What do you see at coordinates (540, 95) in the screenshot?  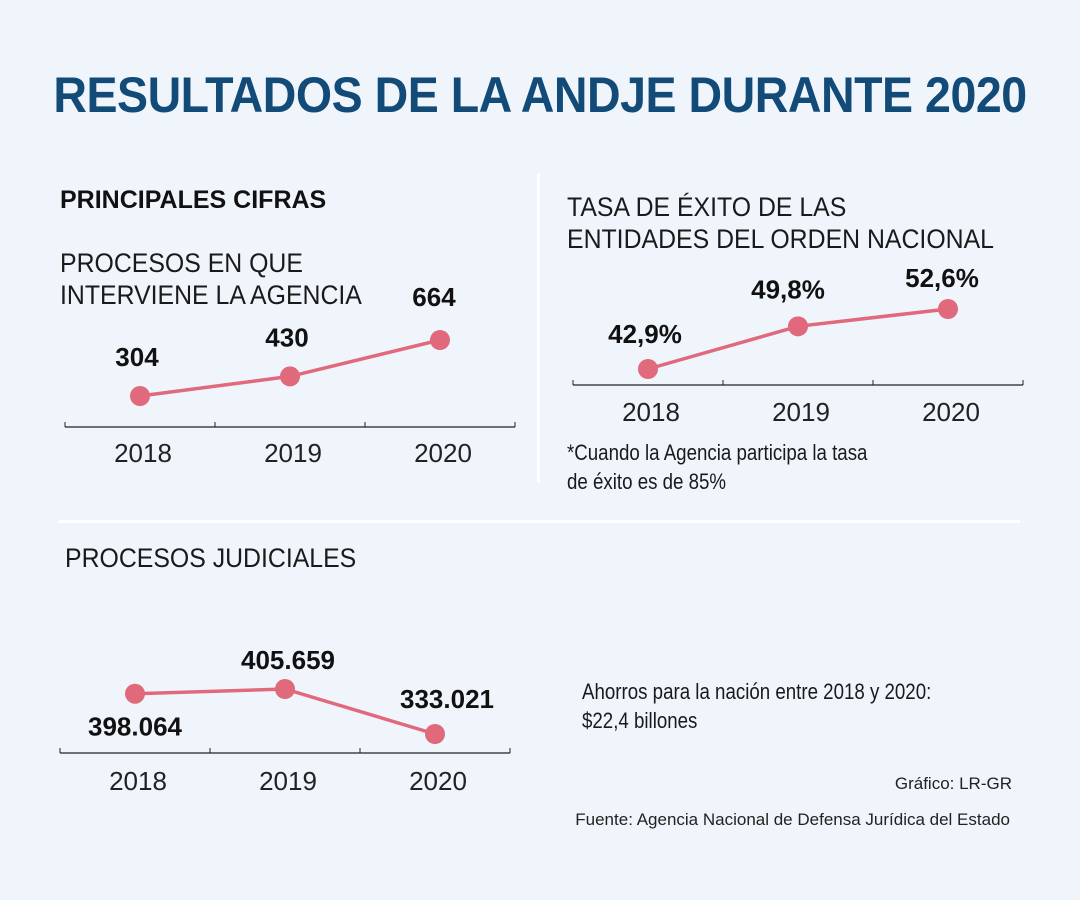 I see `page-title: RESULTADOS DE LA ANDJE DURANTE 2020` at bounding box center [540, 95].